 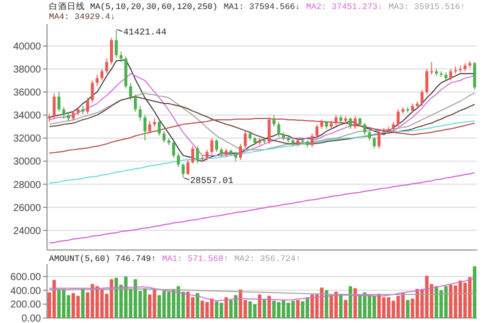 What do you see at coordinates (26, 291) in the screenshot?
I see `y-tick-label: 400.00` at bounding box center [26, 291].